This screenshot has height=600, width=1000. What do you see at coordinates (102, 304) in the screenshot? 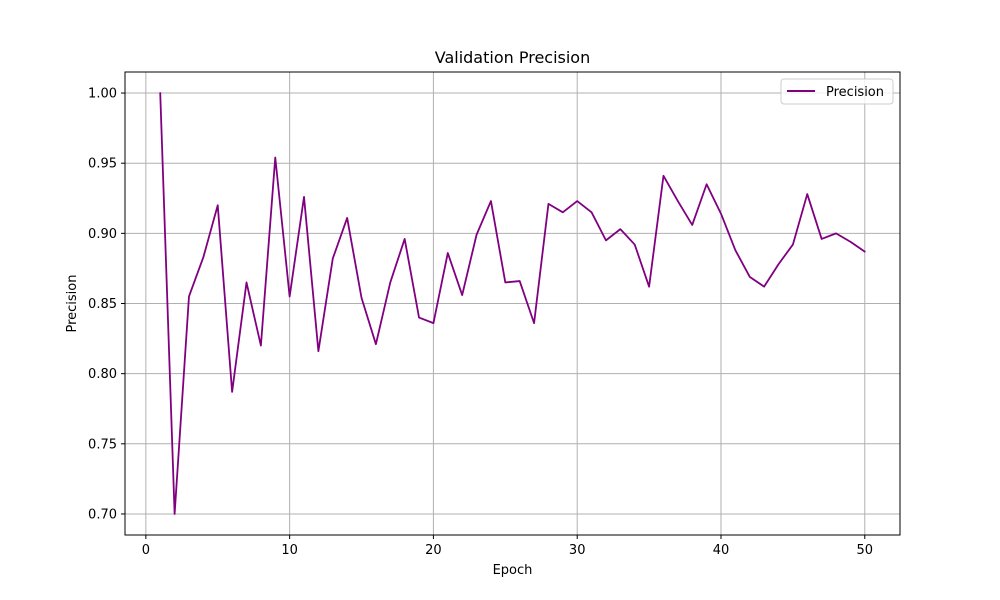
I see `y-tick-label: 0.85` at bounding box center [102, 304].